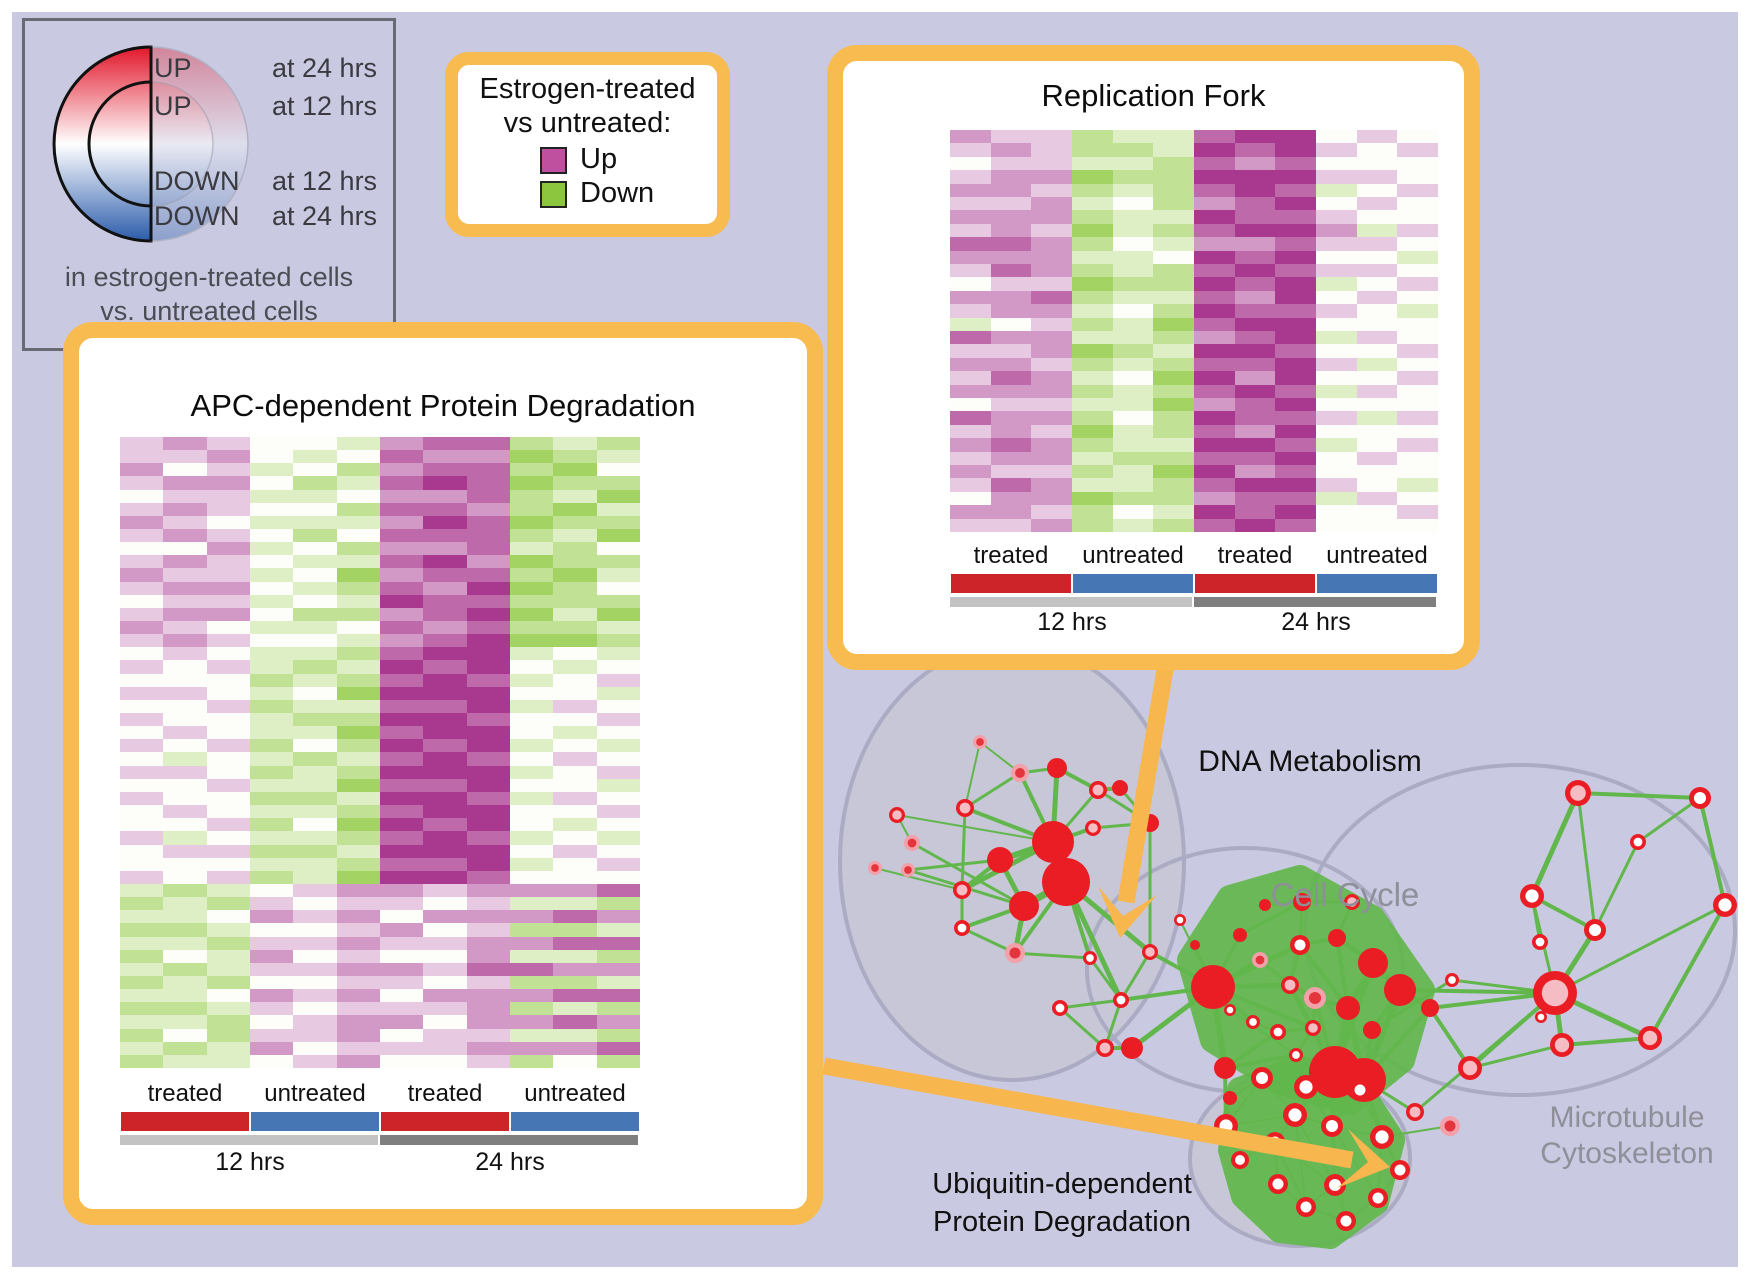 The height and width of the screenshot is (1279, 1750). Describe the element at coordinates (1213, 987) in the screenshot. I see `network-node-solid` at that location.